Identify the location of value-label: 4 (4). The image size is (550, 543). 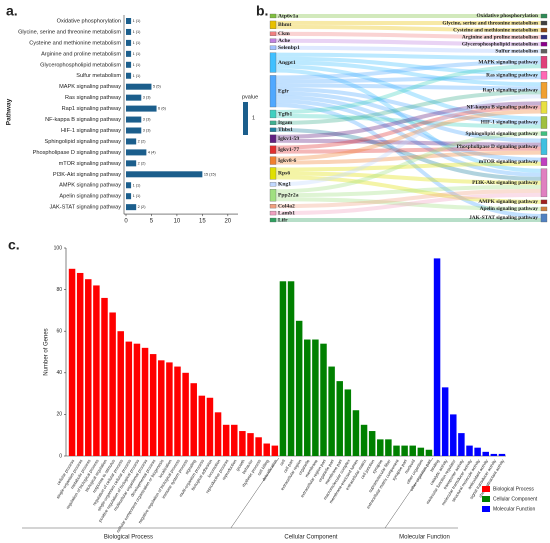
(152, 152).